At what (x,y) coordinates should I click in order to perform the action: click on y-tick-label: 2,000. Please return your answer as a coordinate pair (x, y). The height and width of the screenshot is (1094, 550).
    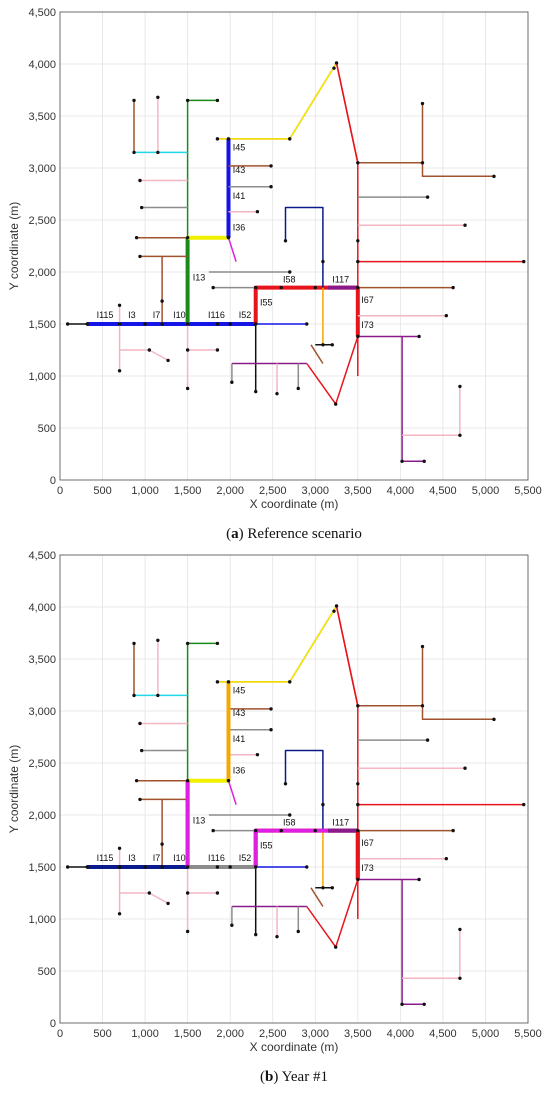
    Looking at the image, I should click on (42, 273).